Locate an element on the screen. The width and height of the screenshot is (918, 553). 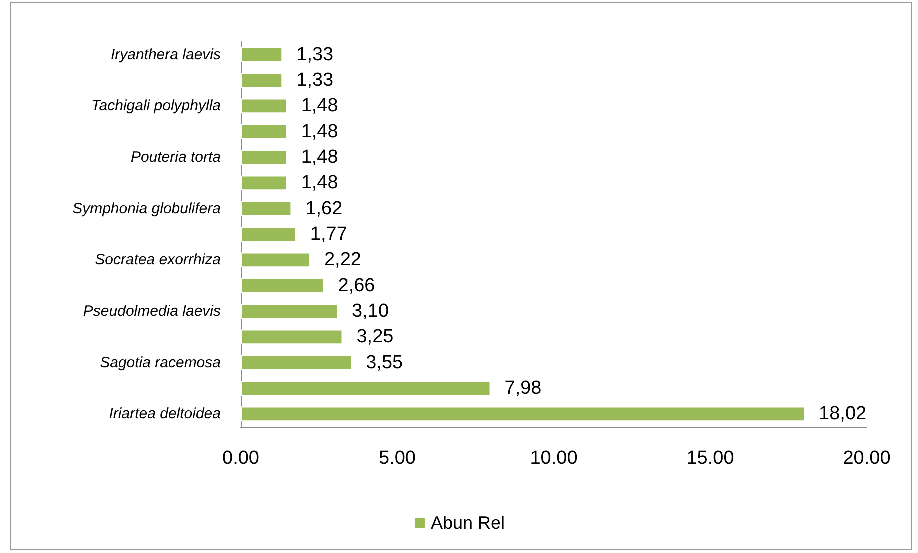
legend-label: Abun Rel is located at coordinates (468, 523).